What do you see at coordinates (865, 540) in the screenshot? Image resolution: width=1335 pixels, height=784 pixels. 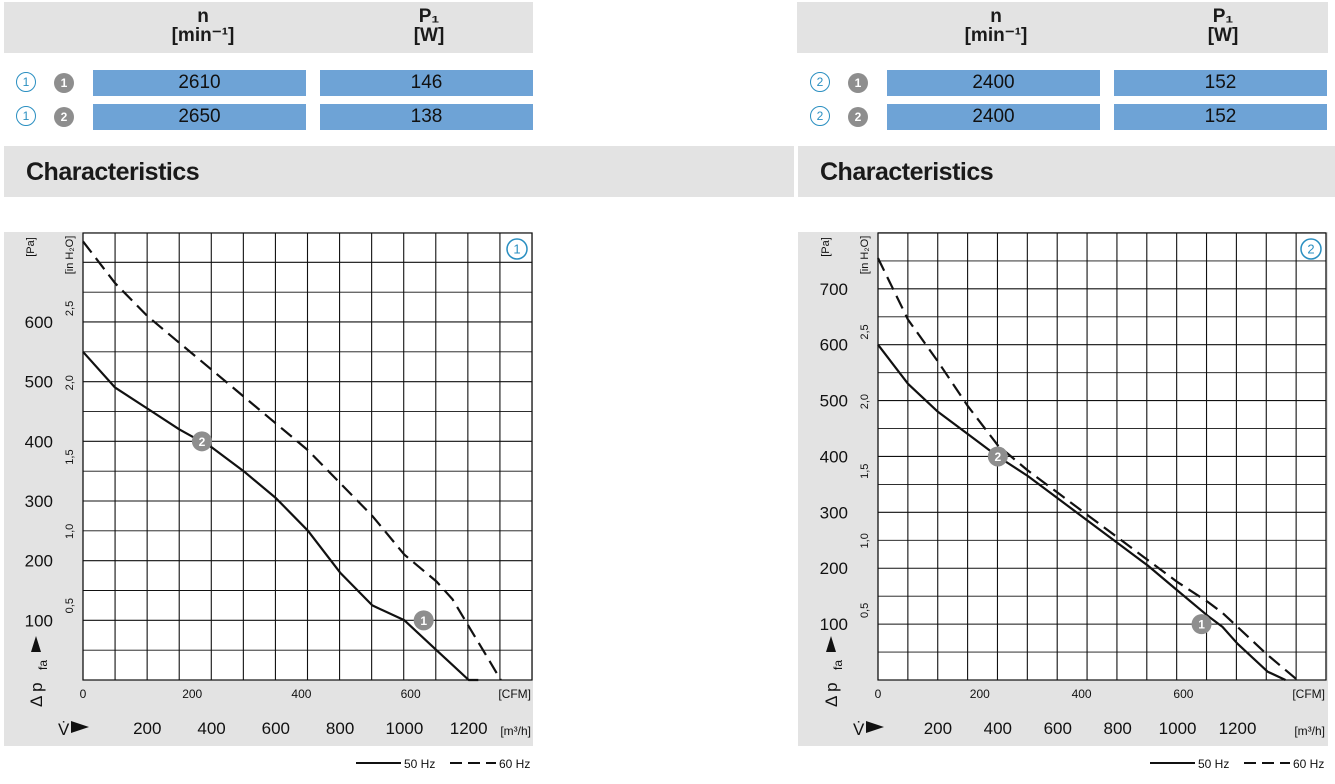 I see `y-tick-label-inh2o: 1,0` at bounding box center [865, 540].